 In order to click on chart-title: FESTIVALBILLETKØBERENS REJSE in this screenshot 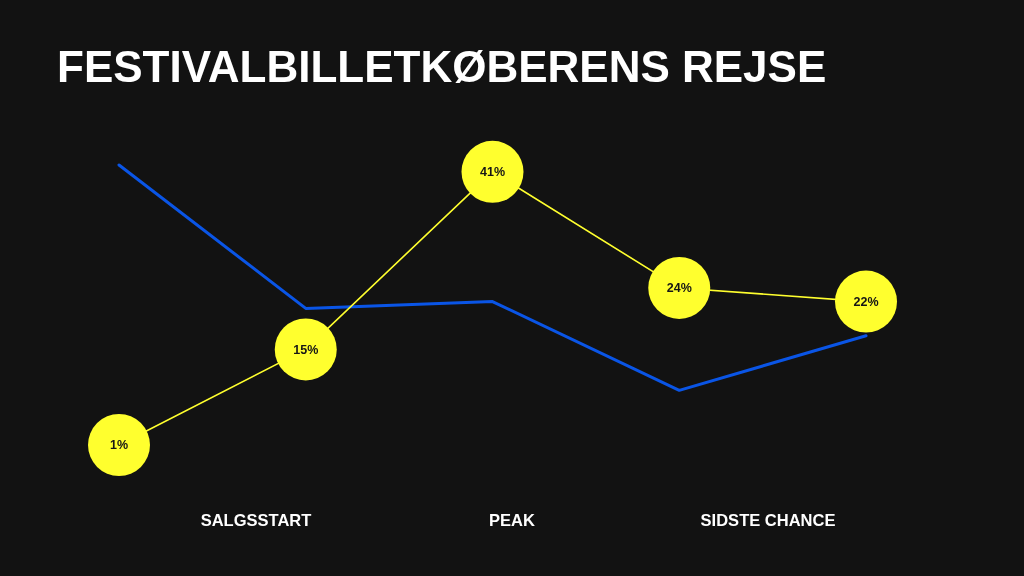, I will do `click(442, 66)`.